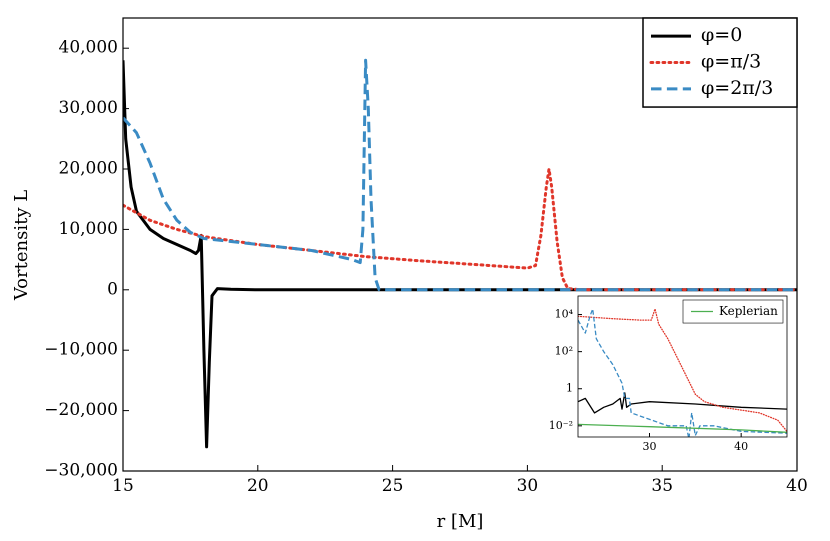 Image resolution: width=830 pixels, height=541 pixels. I want to click on y-tick-label: 10⁻², so click(561, 425).